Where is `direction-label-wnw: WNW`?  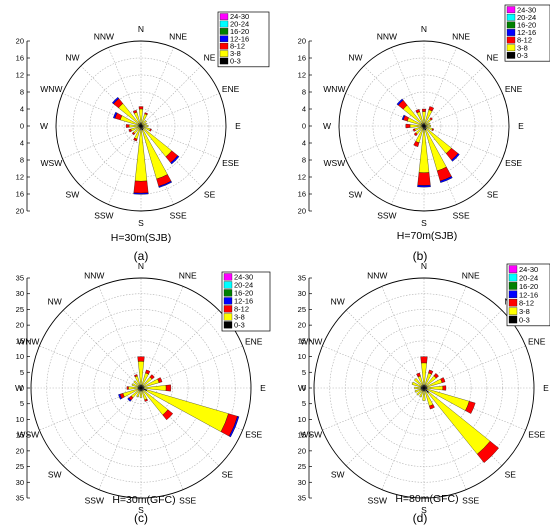 direction-label-wnw: WNW is located at coordinates (51, 89).